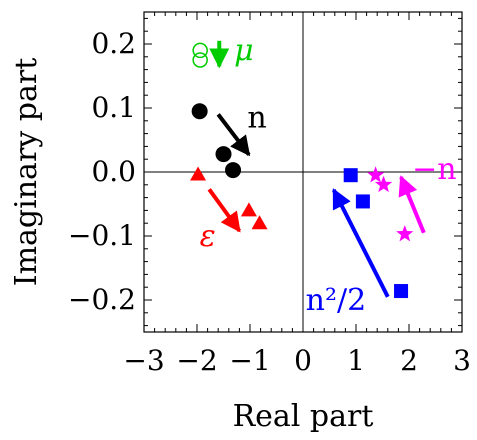 This screenshot has width=477, height=440. Describe the element at coordinates (434, 169) in the screenshot. I see `series-label: −n` at that location.